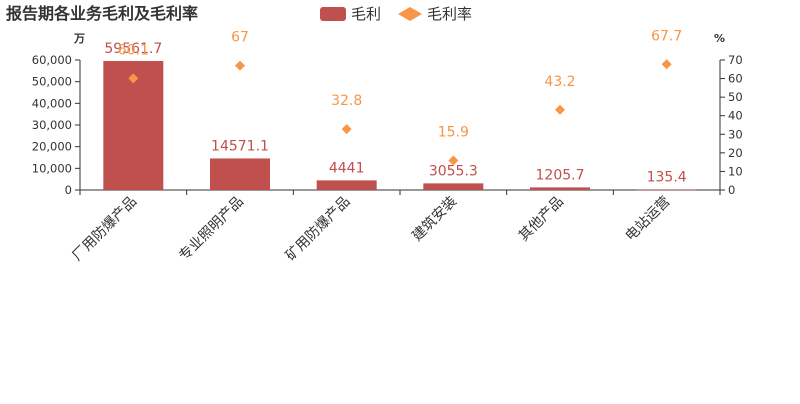 The image size is (800, 404). I want to click on x-tick-label: 专业照明产品, so click(211, 229).